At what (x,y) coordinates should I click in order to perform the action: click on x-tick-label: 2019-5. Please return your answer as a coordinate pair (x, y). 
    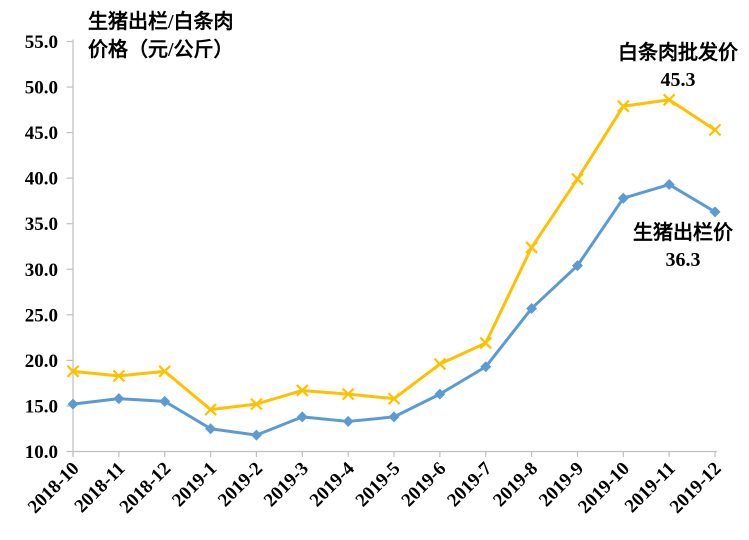
    Looking at the image, I should click on (378, 484).